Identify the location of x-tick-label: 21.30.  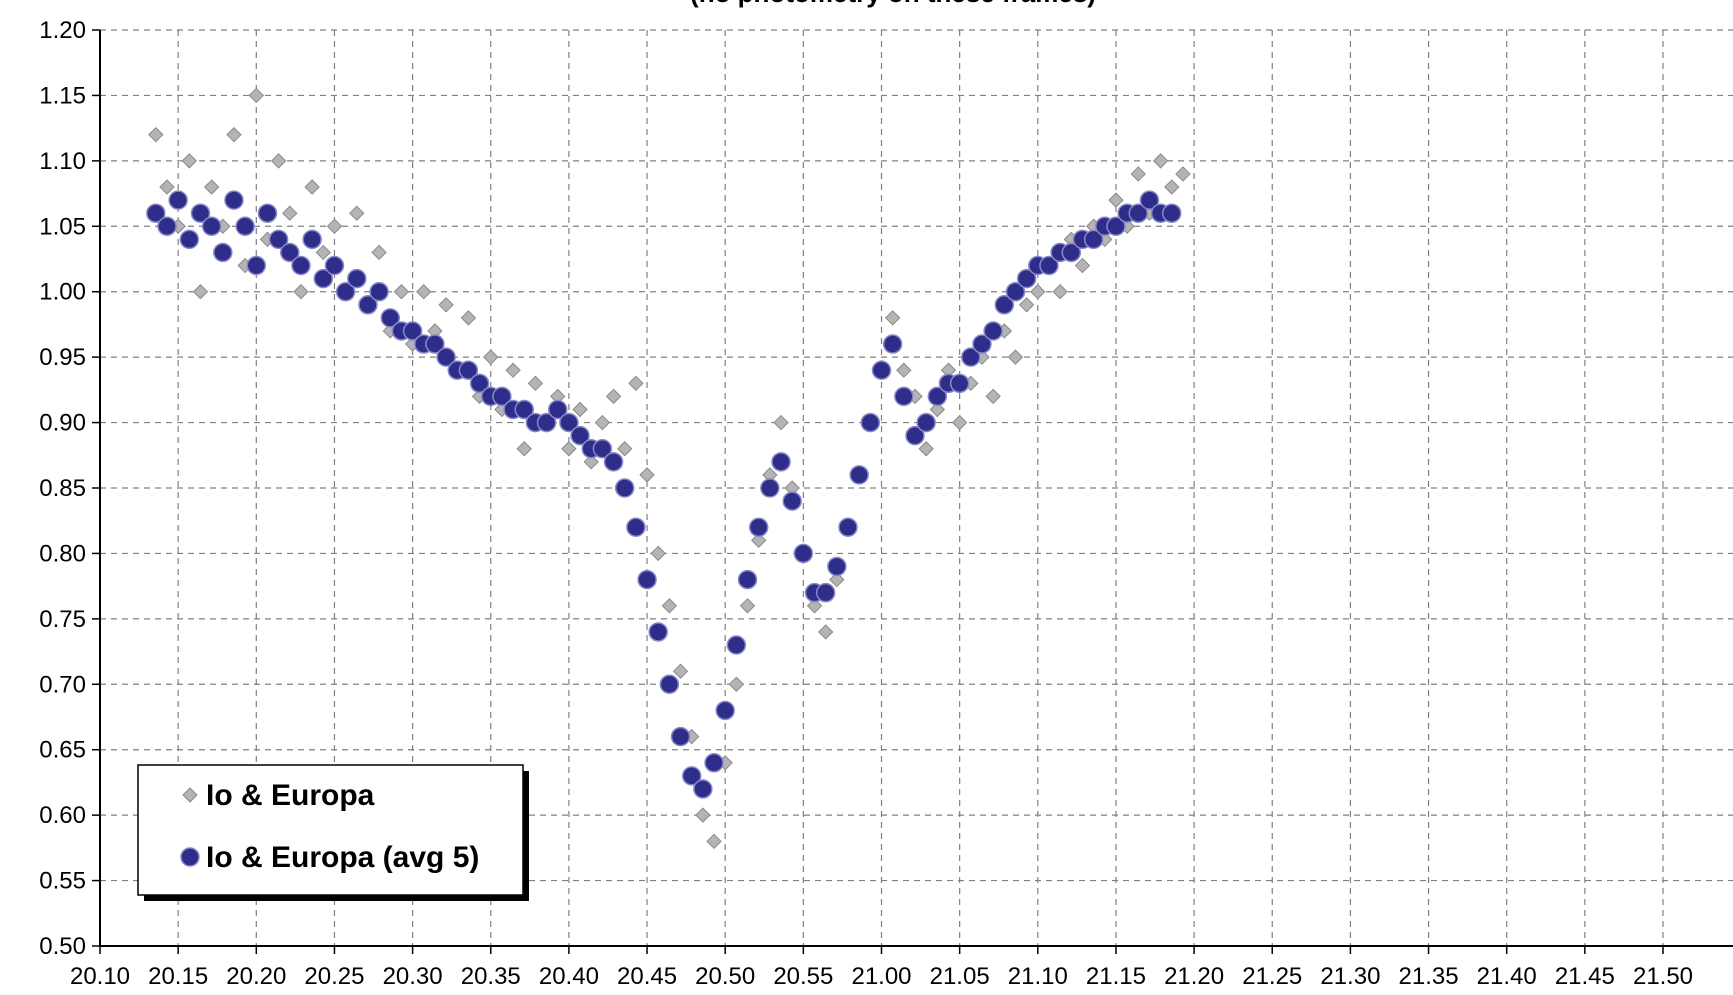
(1350, 976).